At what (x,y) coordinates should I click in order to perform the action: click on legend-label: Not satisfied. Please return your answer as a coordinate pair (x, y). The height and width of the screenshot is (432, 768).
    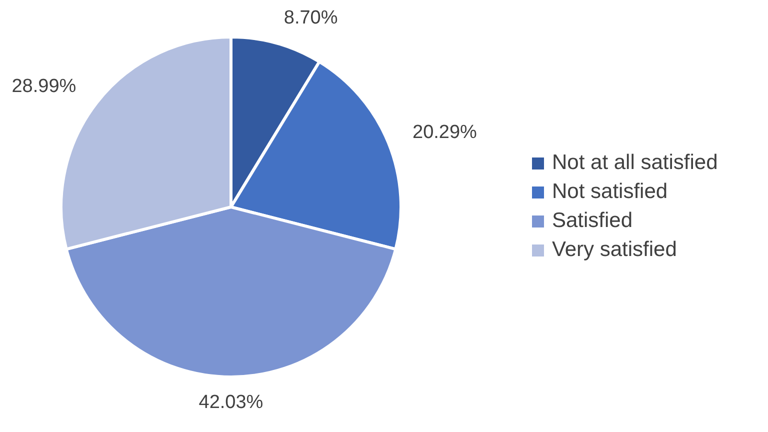
    Looking at the image, I should click on (610, 192).